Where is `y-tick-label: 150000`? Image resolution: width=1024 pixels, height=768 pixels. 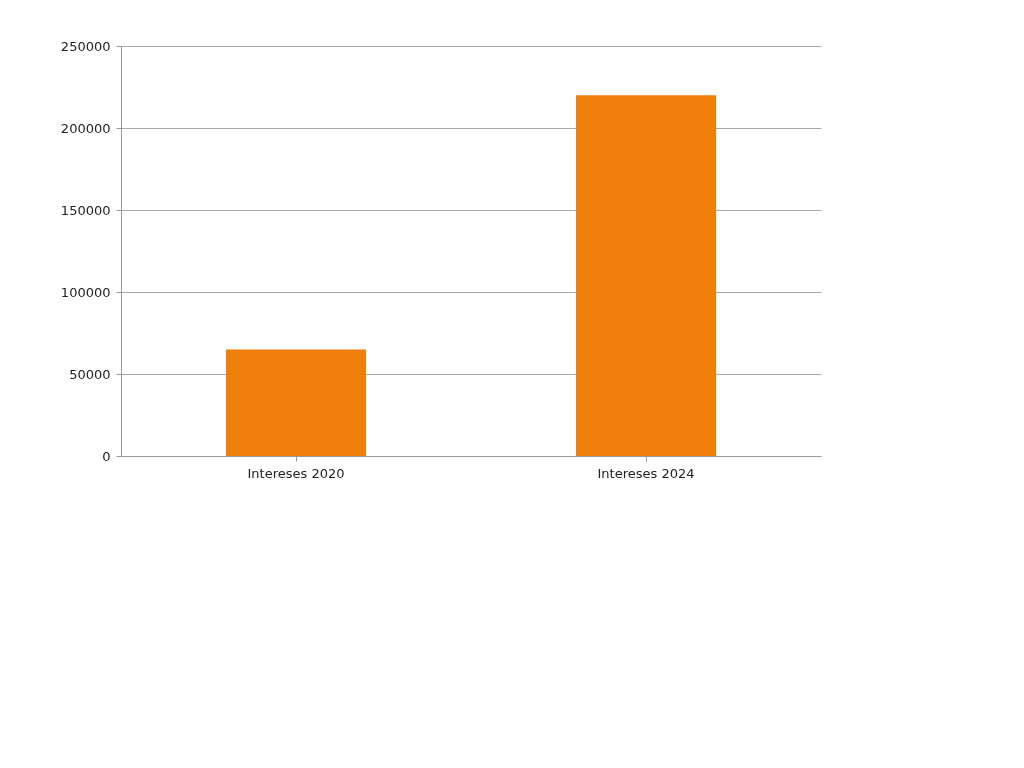
y-tick-label: 150000 is located at coordinates (85, 210).